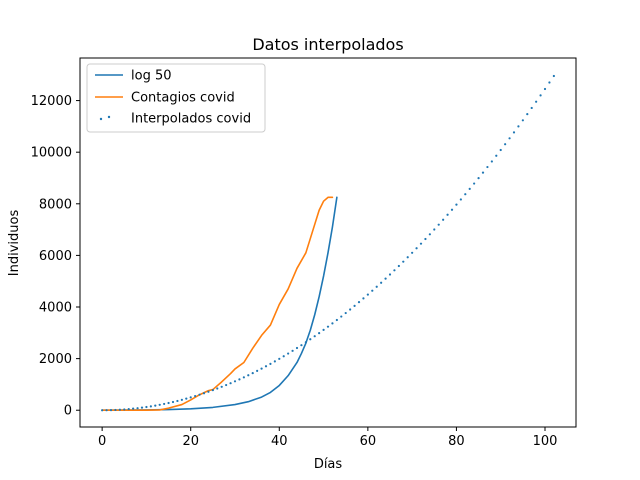 The image size is (640, 480). Describe the element at coordinates (102, 441) in the screenshot. I see `x-tick-label: 0` at that location.